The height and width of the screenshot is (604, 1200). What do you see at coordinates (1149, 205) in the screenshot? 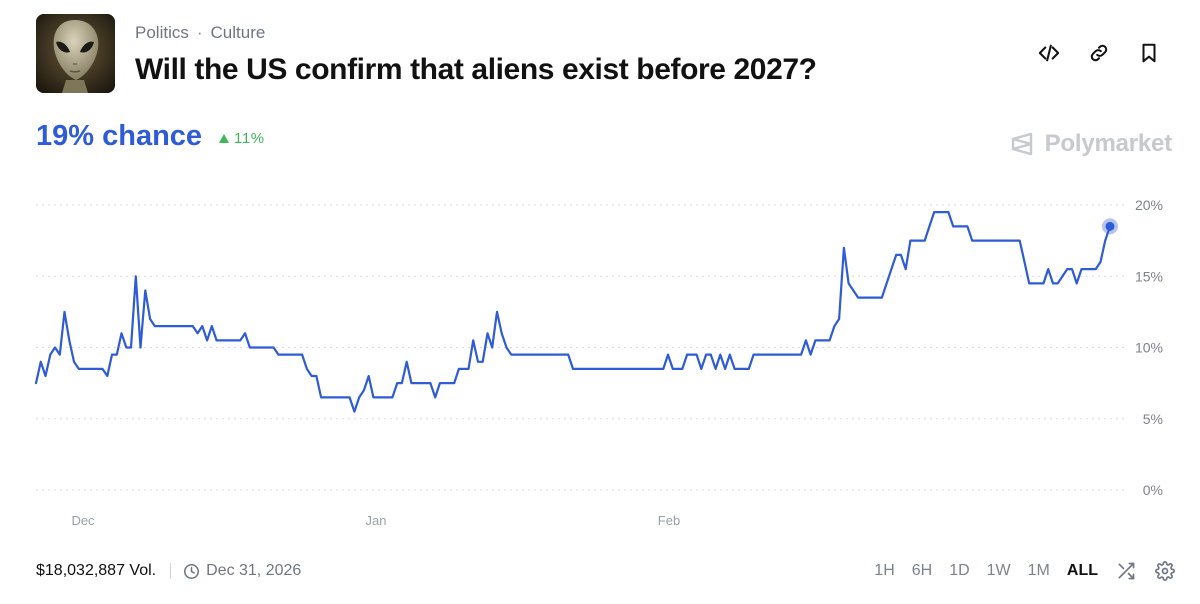
I see `y-tick-label: 20%` at bounding box center [1149, 205].